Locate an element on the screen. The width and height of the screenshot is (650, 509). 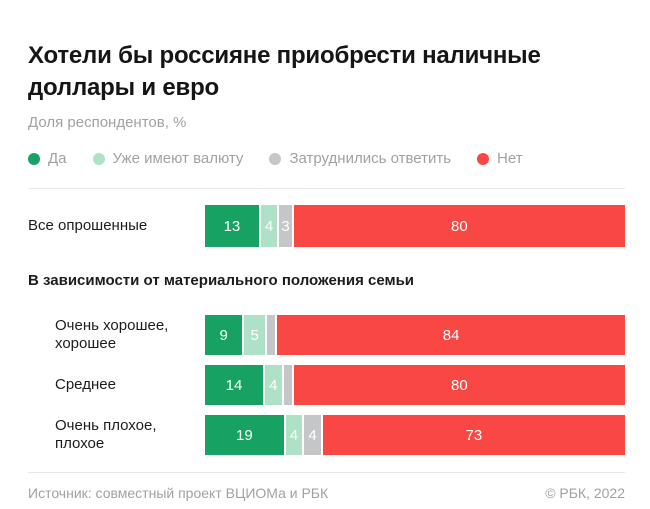
stacked-bar: 19 4 4 73 is located at coordinates (415, 435).